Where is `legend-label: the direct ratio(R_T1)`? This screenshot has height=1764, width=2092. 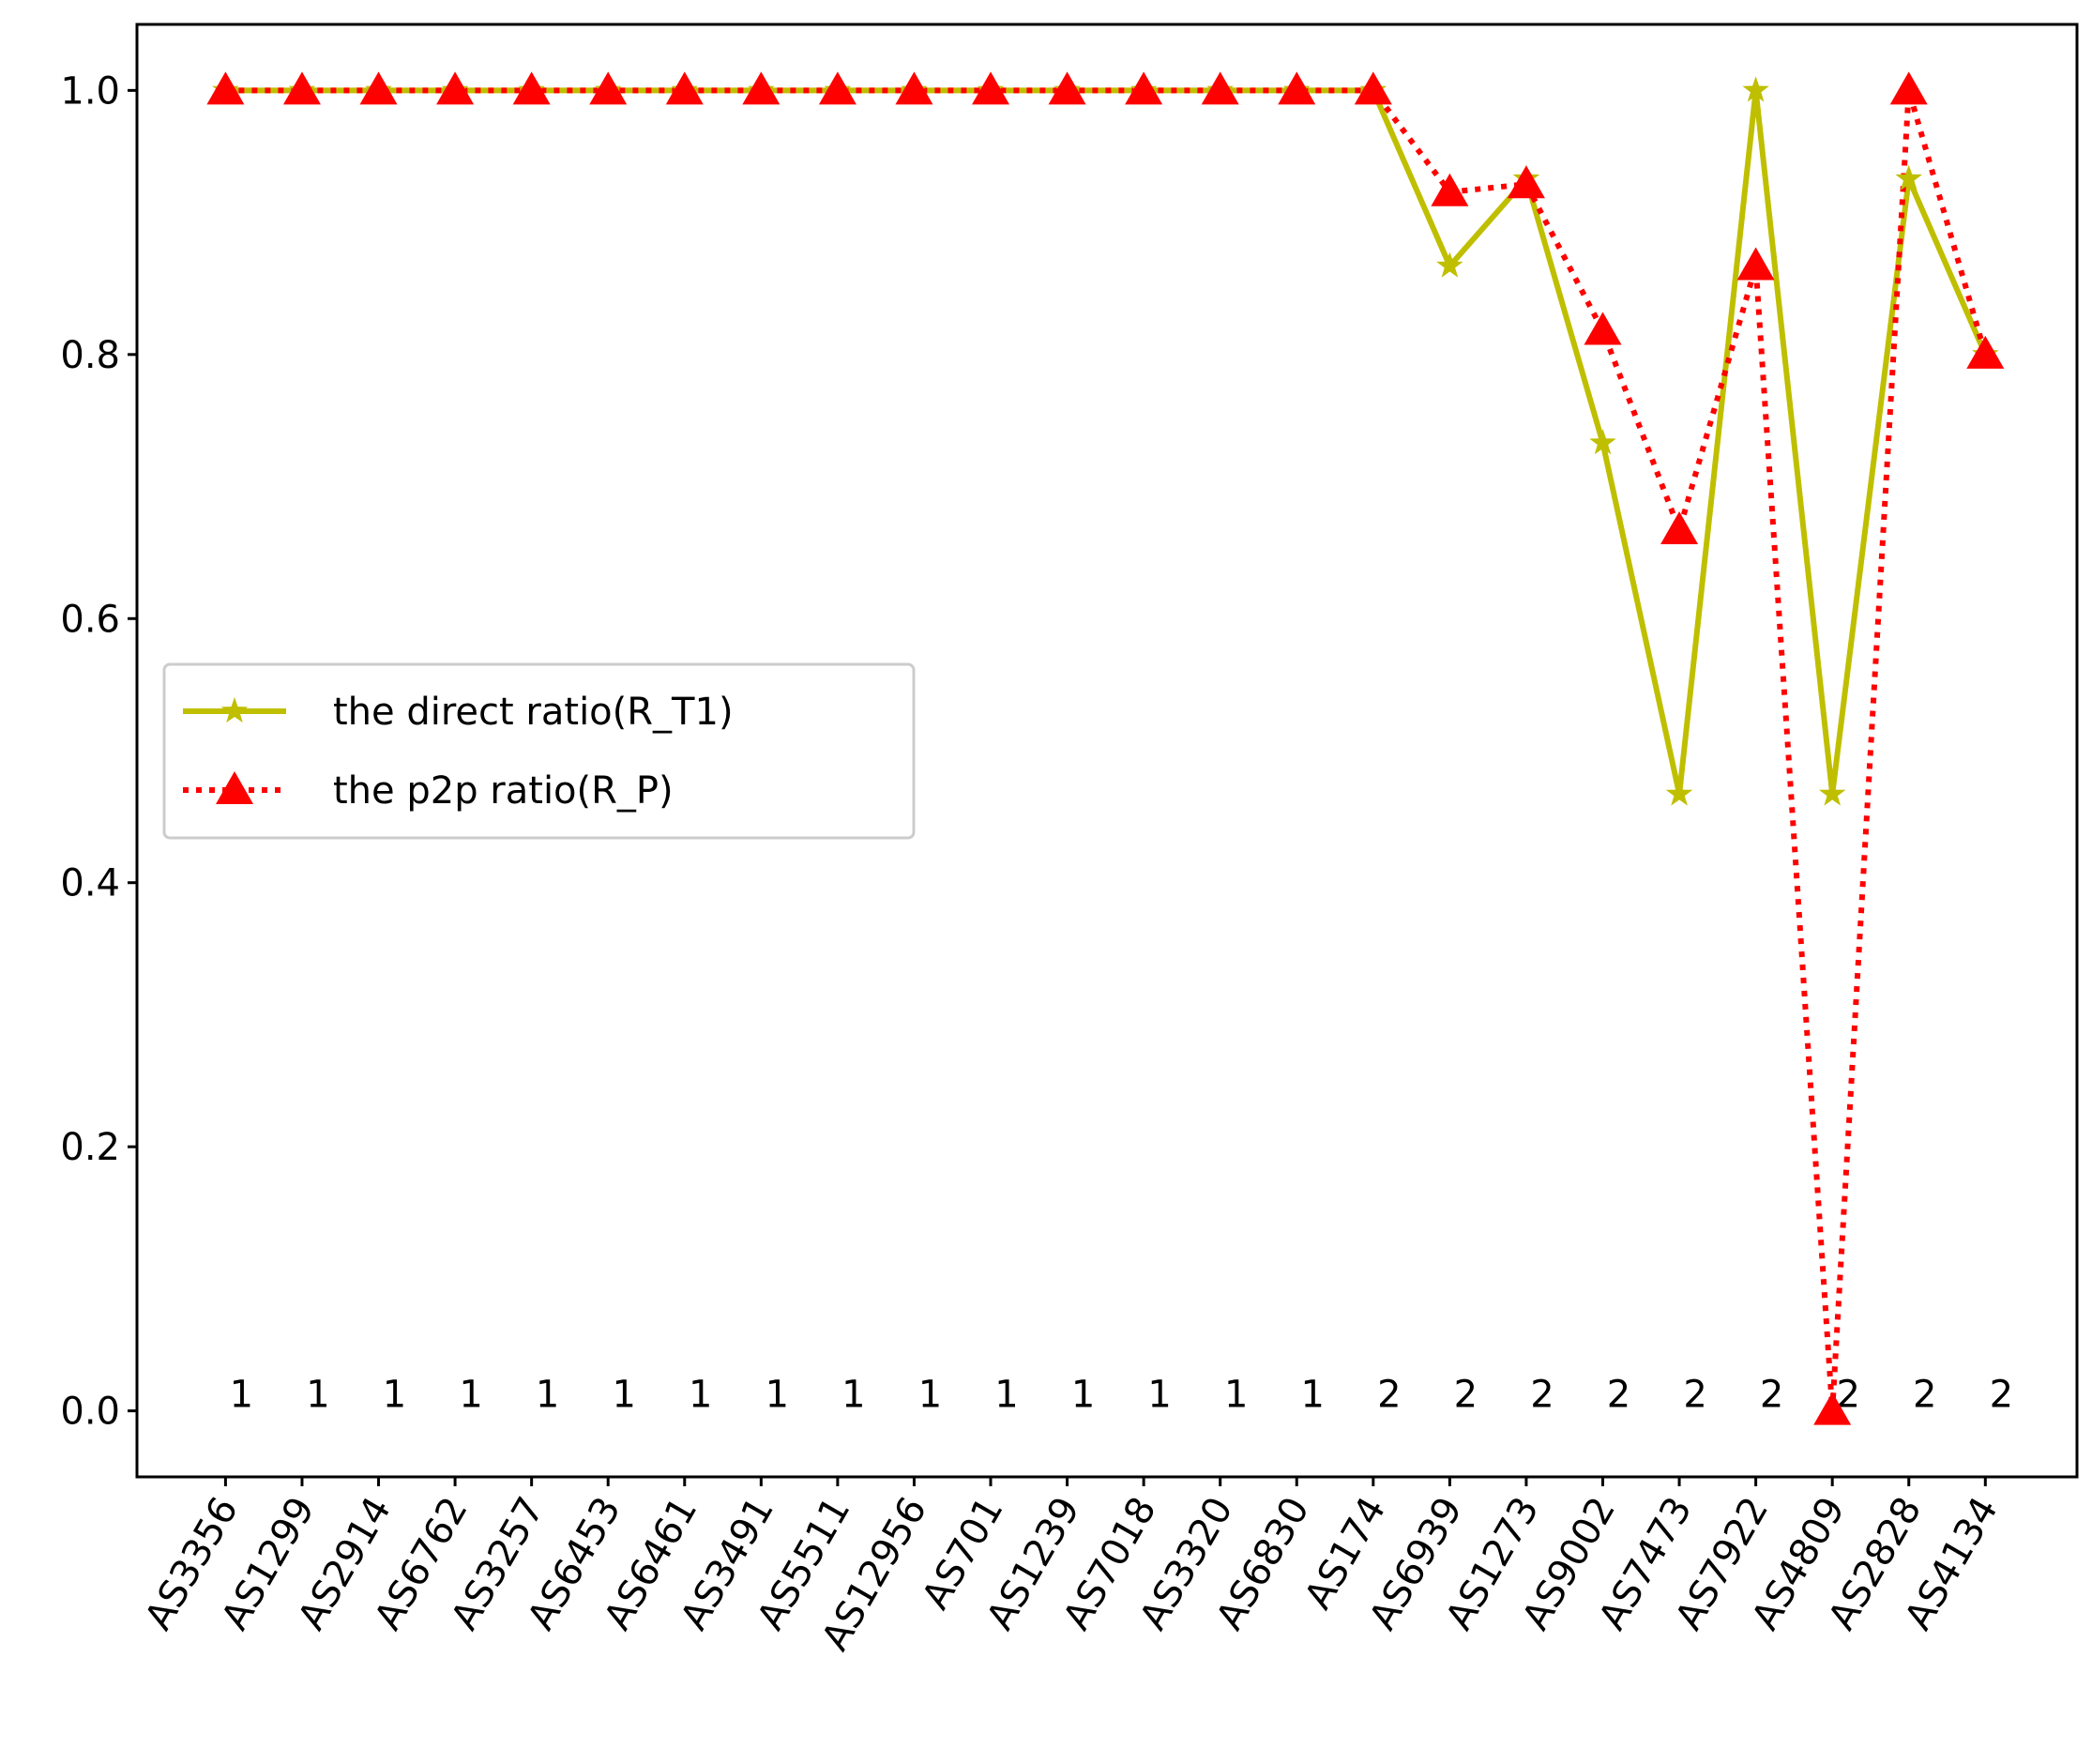 legend-label: the direct ratio(R_T1) is located at coordinates (533, 712).